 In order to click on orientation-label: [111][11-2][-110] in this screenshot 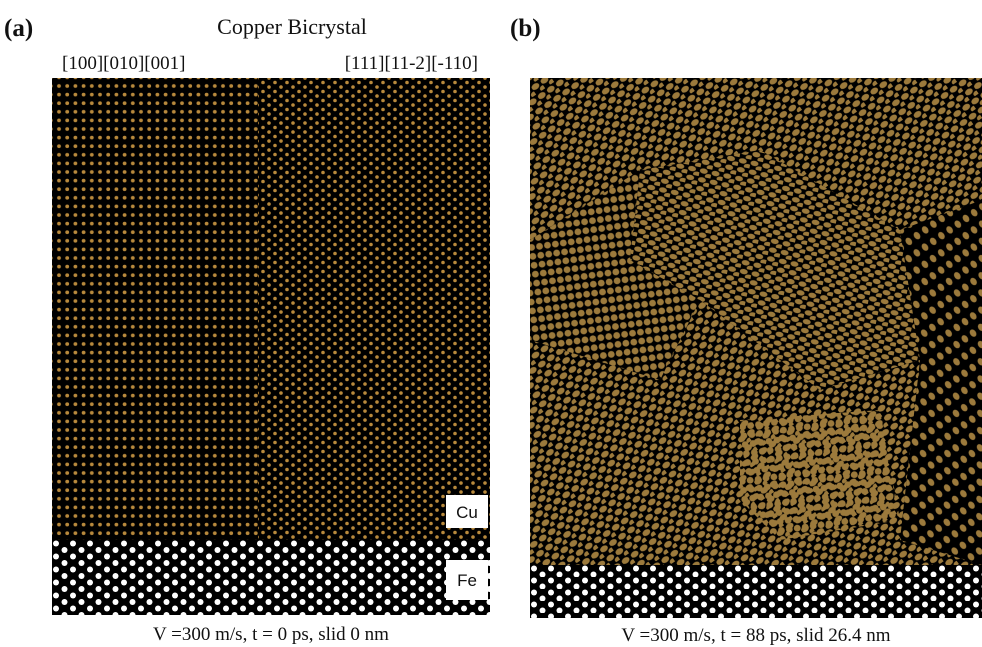, I will do `click(411, 63)`.